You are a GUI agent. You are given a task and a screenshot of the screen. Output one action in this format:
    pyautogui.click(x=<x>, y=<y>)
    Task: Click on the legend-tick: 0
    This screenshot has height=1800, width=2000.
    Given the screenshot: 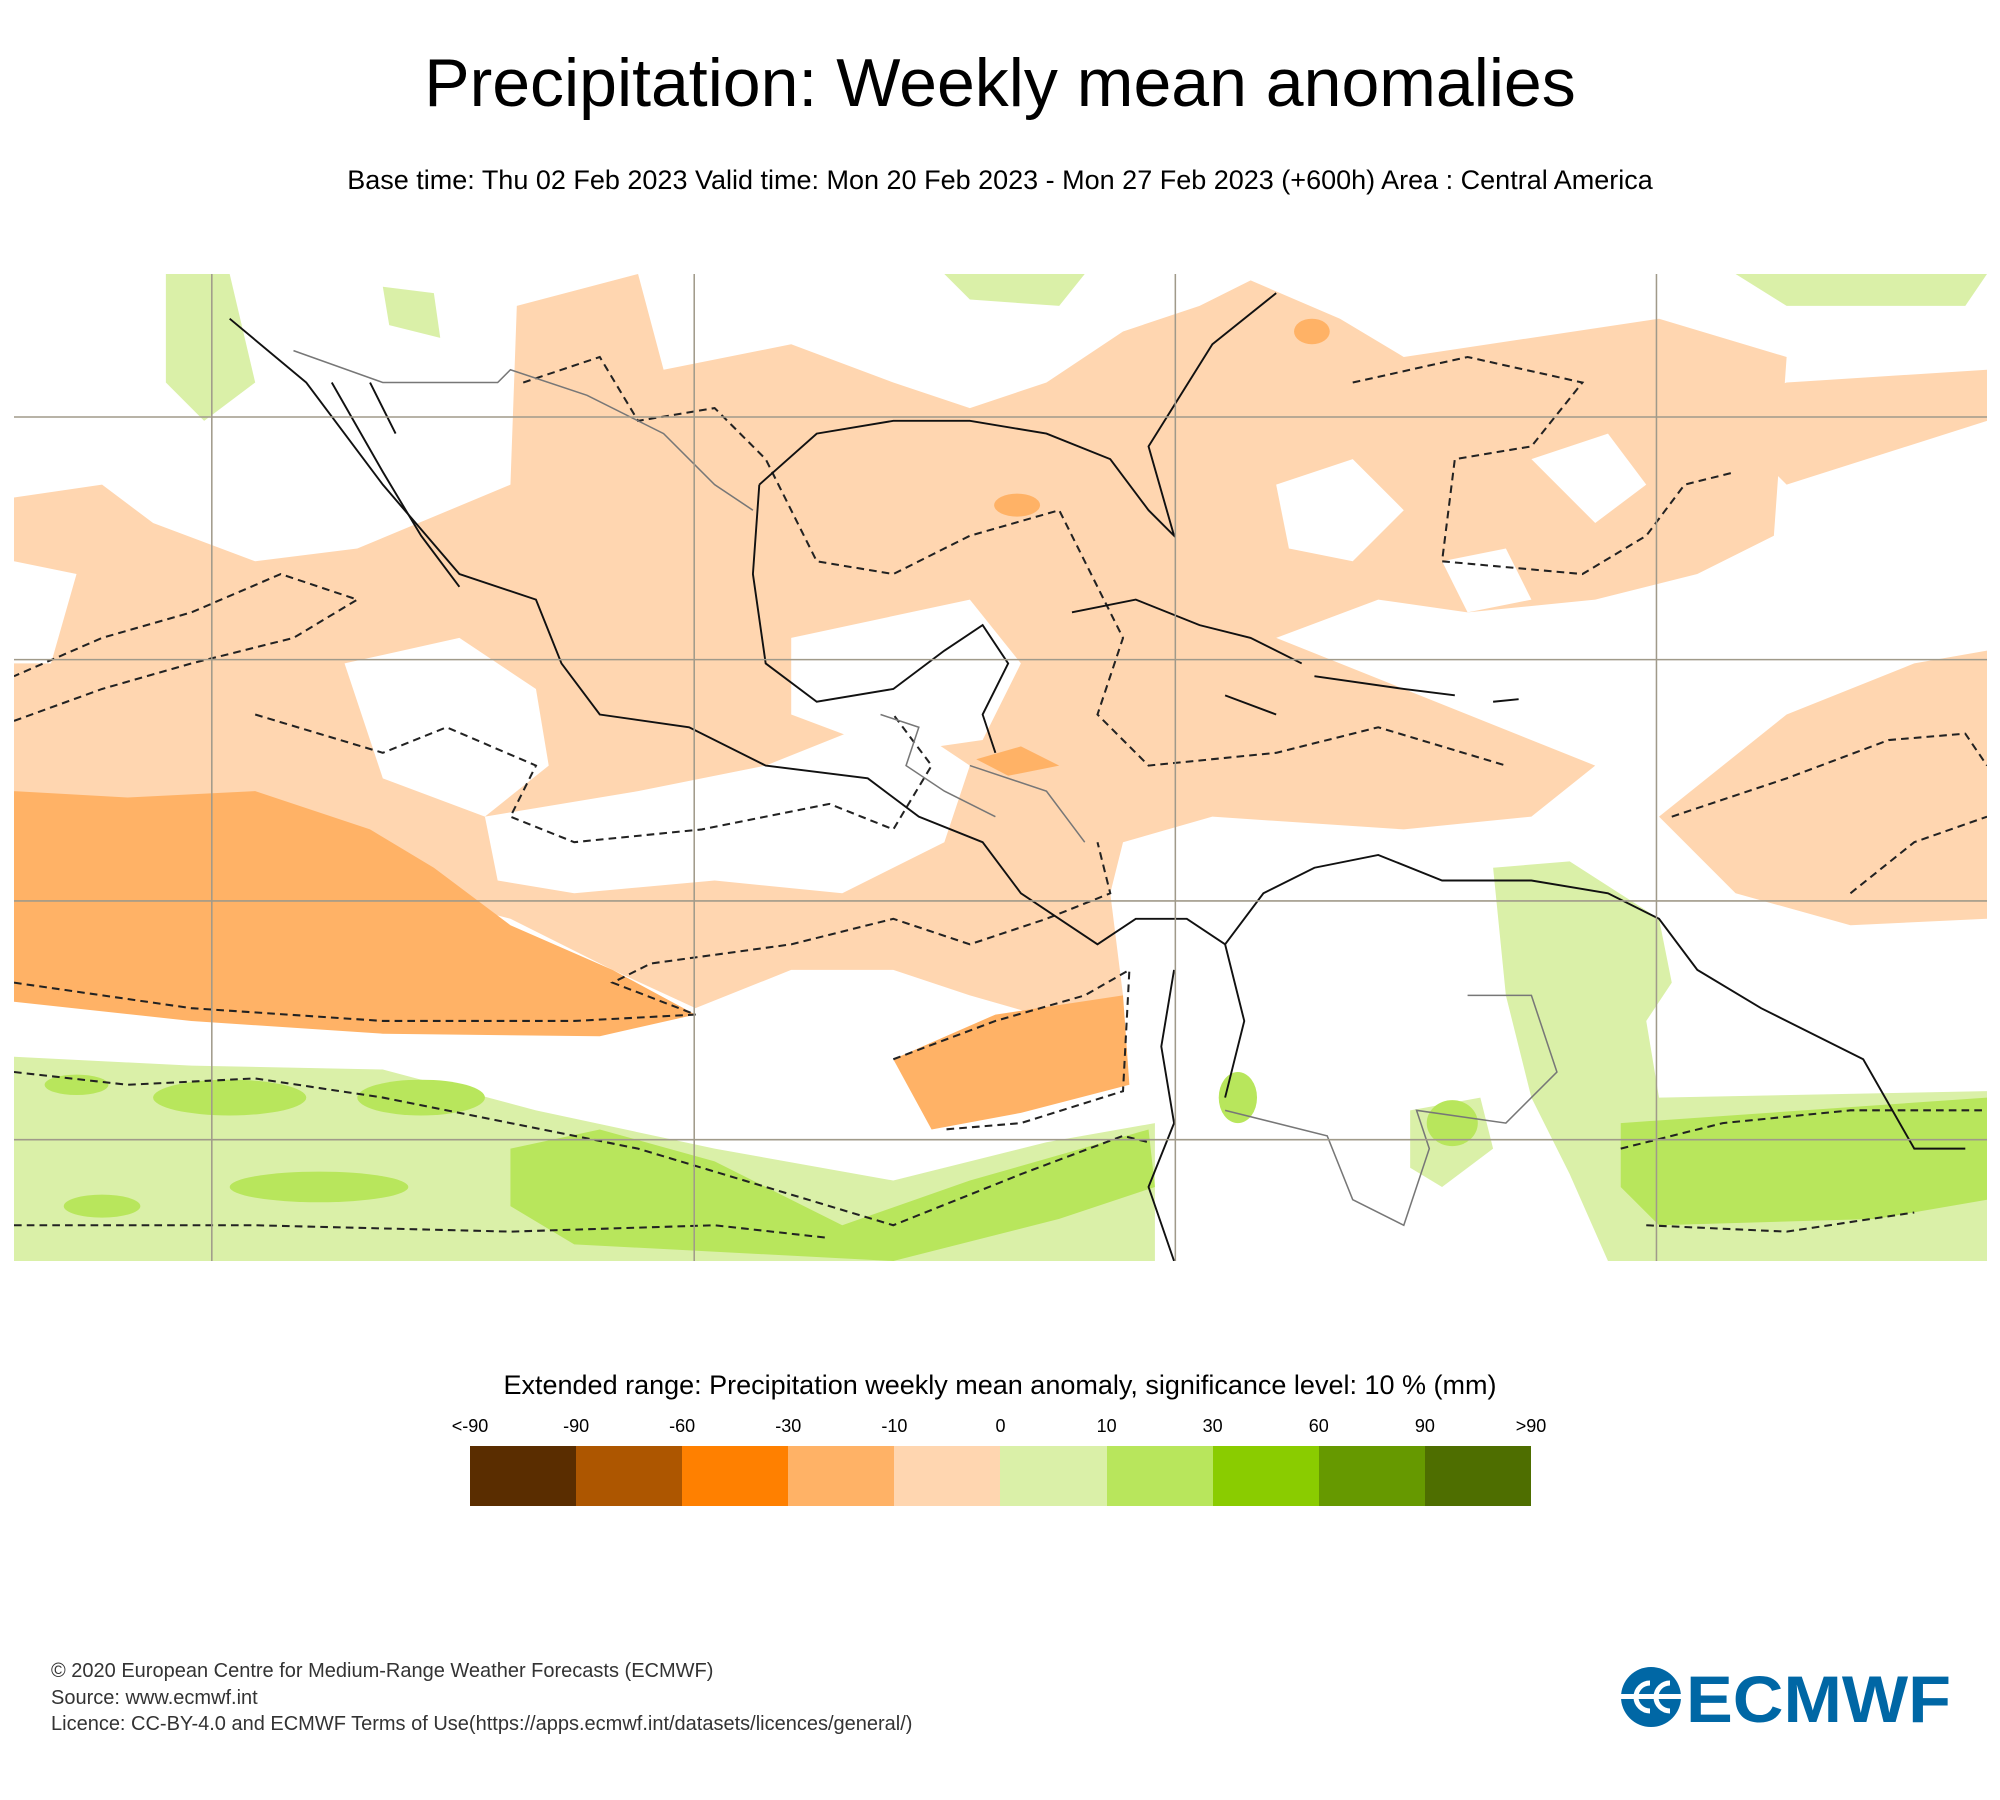 What is the action you would take?
    pyautogui.click(x=1000, y=1426)
    